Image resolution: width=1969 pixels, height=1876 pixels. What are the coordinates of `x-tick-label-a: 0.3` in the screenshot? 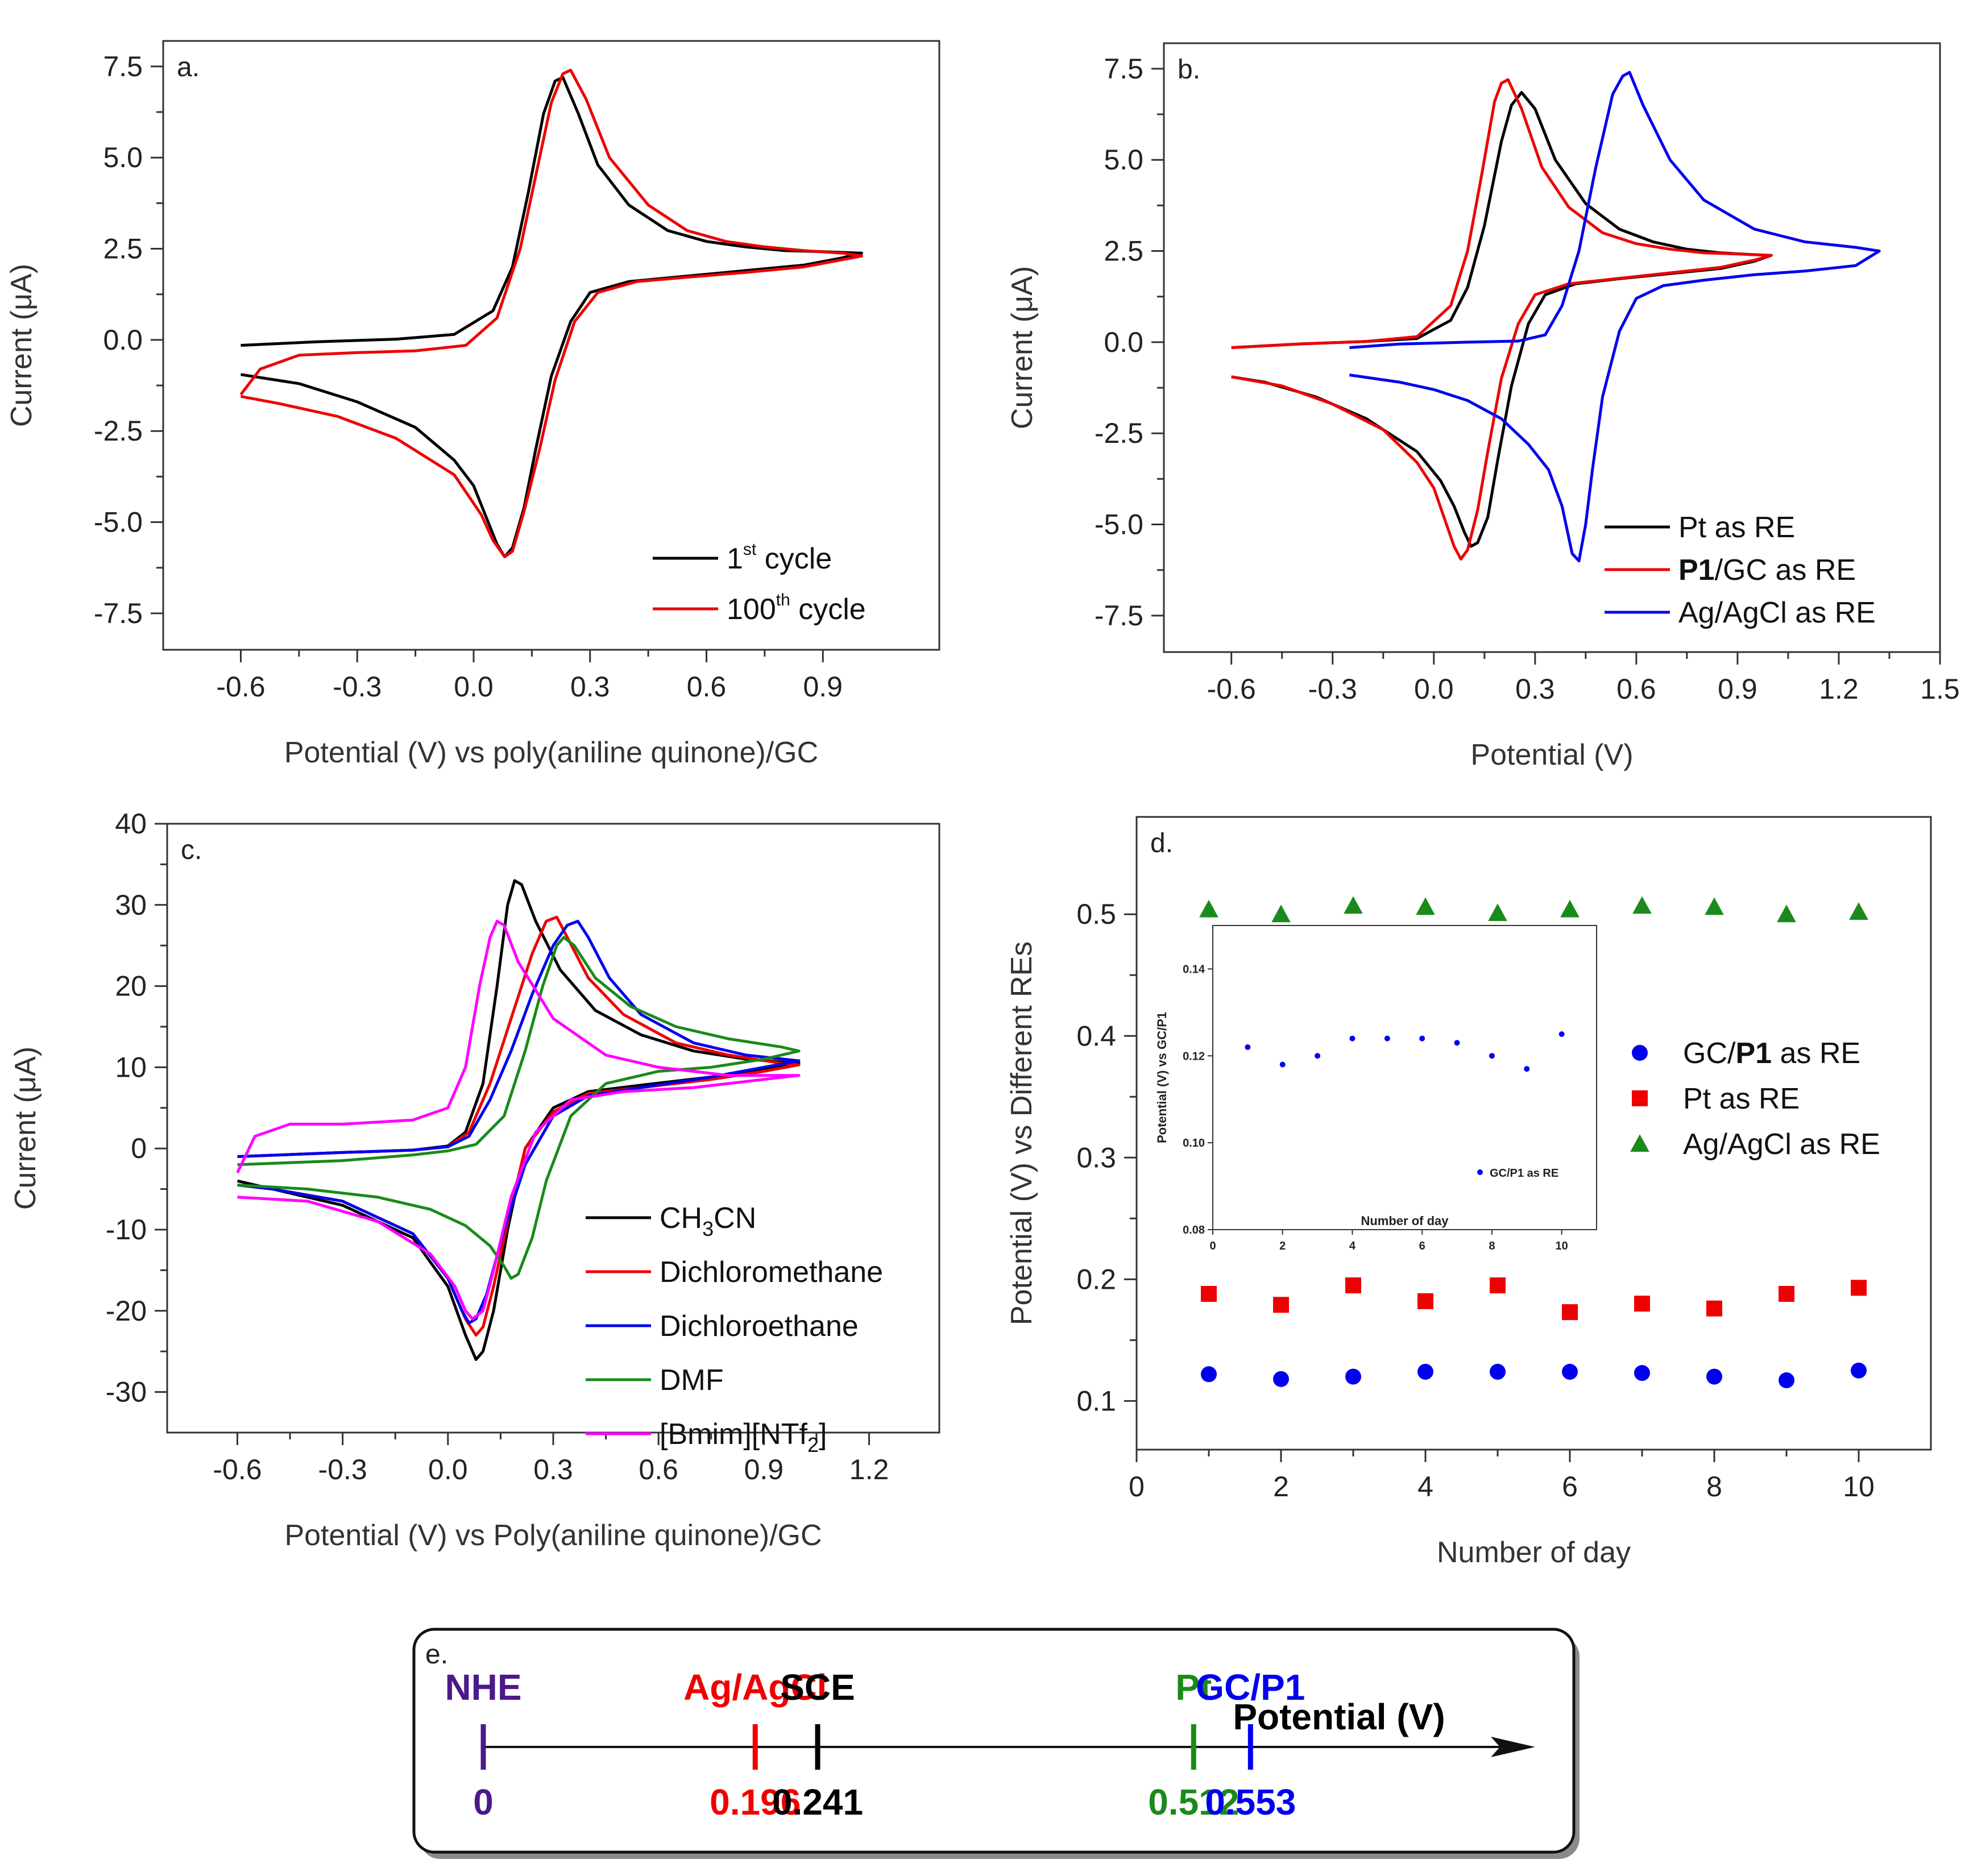 It's located at (590, 687).